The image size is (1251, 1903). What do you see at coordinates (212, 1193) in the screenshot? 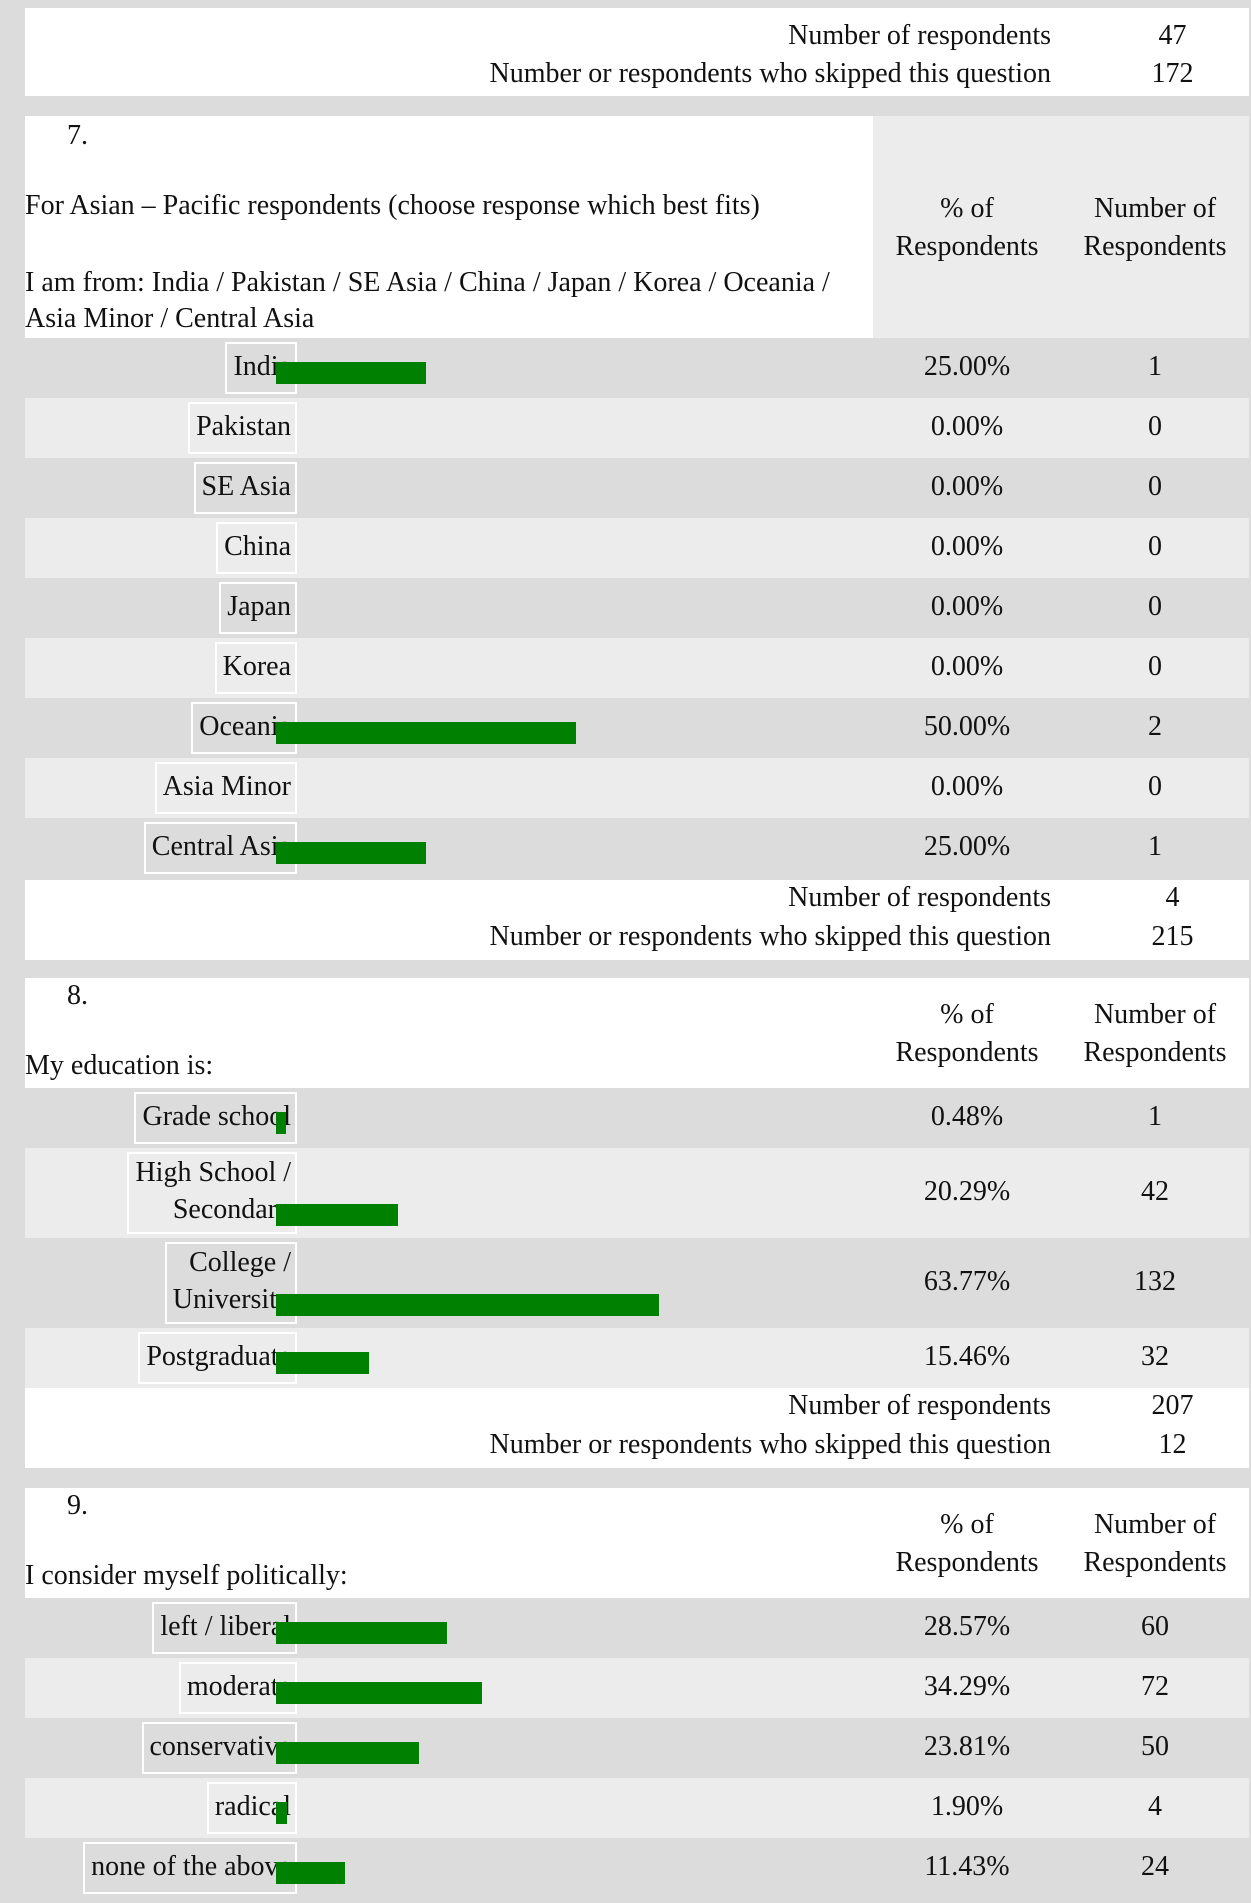
I see `answer-label: High School / Secondary` at bounding box center [212, 1193].